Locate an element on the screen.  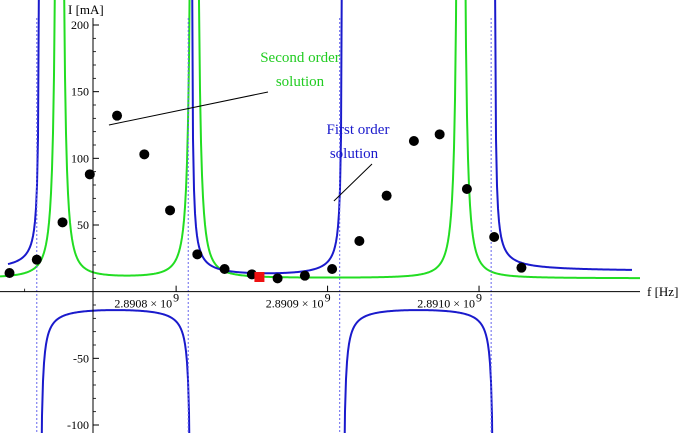
annotation-first-order-title: First order is located at coordinates (358, 130).